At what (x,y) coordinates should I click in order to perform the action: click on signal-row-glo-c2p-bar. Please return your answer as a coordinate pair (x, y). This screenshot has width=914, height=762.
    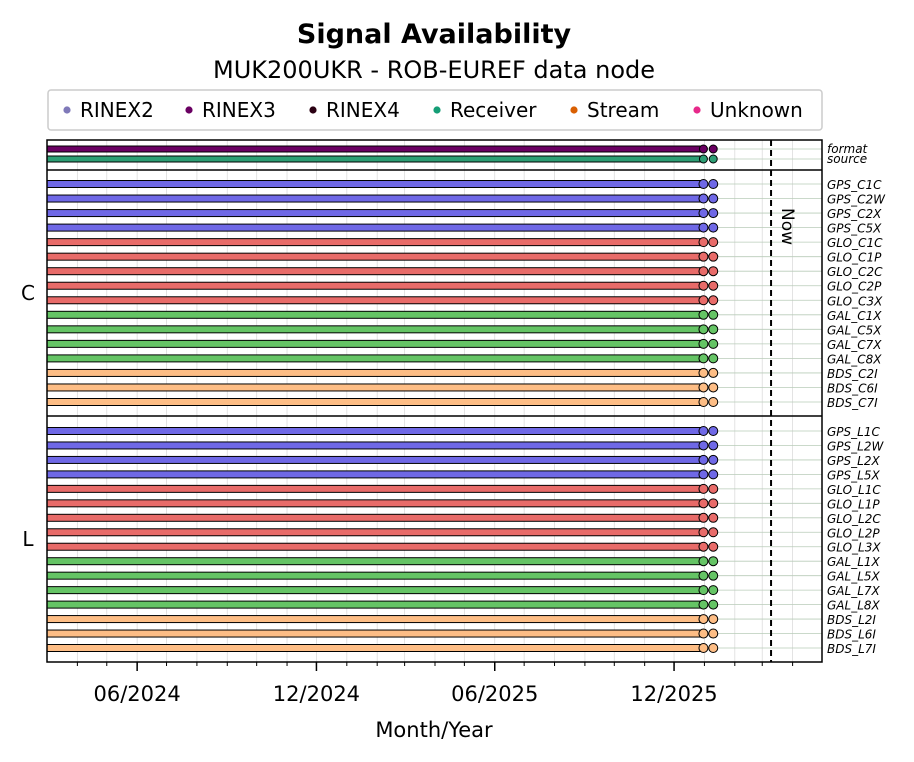
    Looking at the image, I should click on (375, 285).